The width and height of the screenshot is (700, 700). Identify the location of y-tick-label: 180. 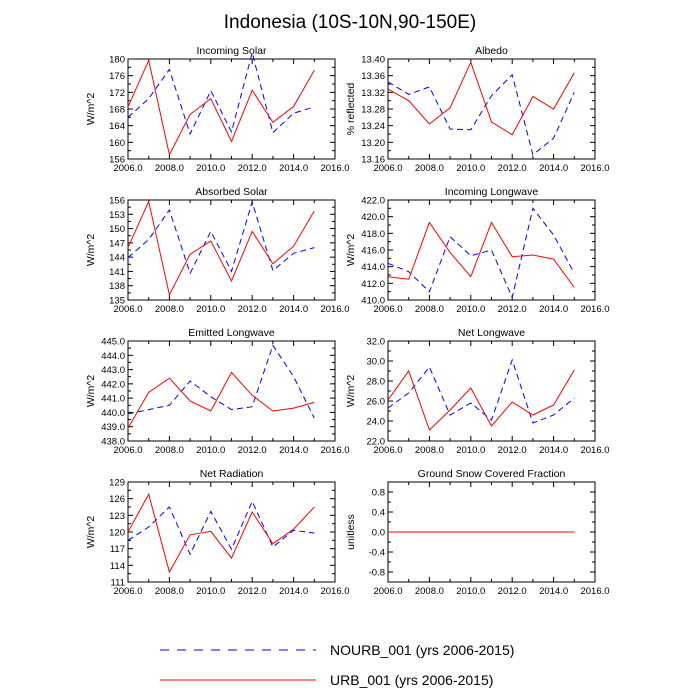
(117, 60).